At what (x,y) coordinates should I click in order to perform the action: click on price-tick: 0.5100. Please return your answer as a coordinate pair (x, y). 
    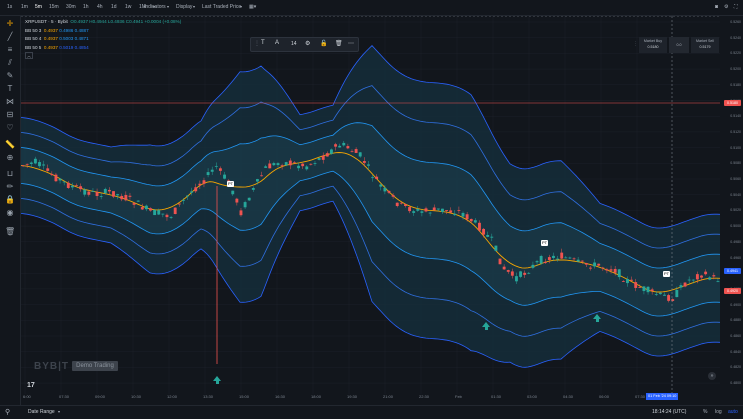
    Looking at the image, I should click on (735, 147).